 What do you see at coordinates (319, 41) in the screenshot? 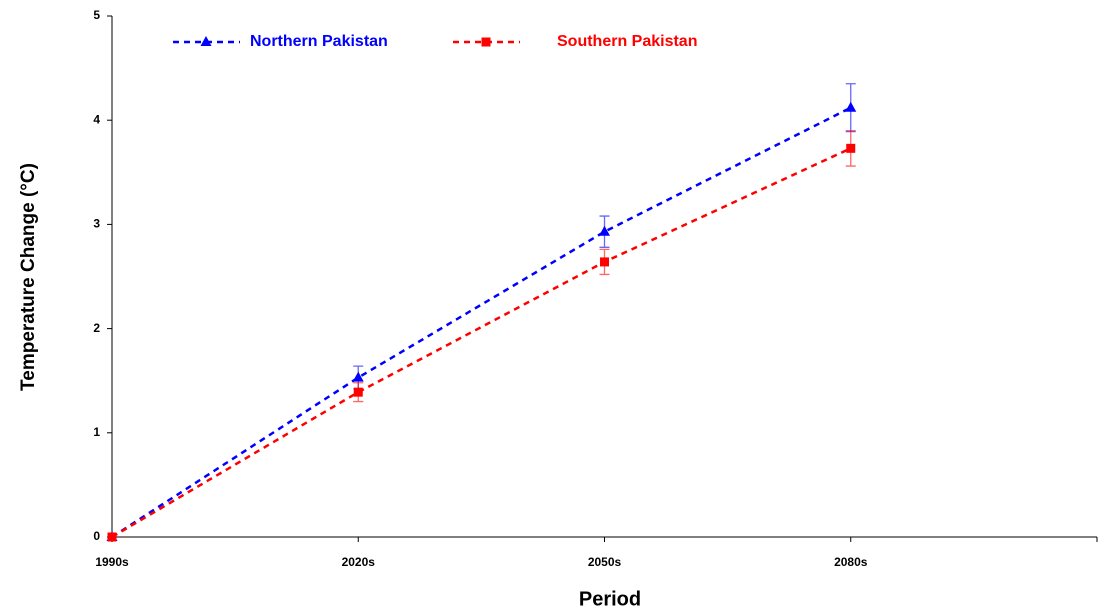
I see `legend-label: Northern Pakistan` at bounding box center [319, 41].